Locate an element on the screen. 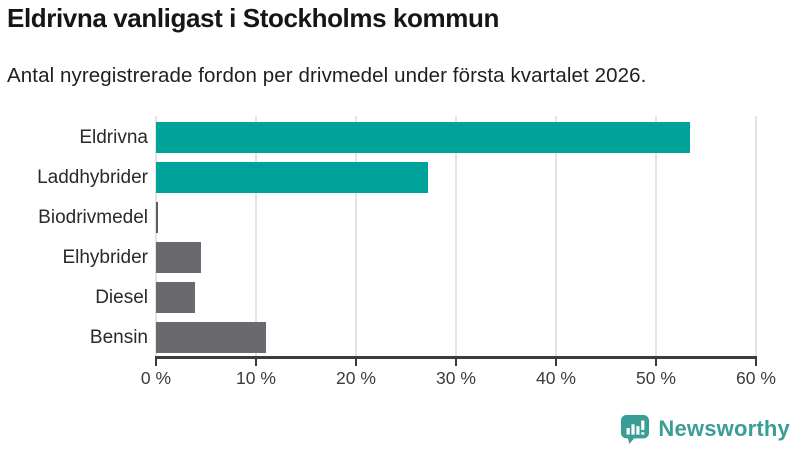  newsworthy-logo: Newsworthy is located at coordinates (705, 429).